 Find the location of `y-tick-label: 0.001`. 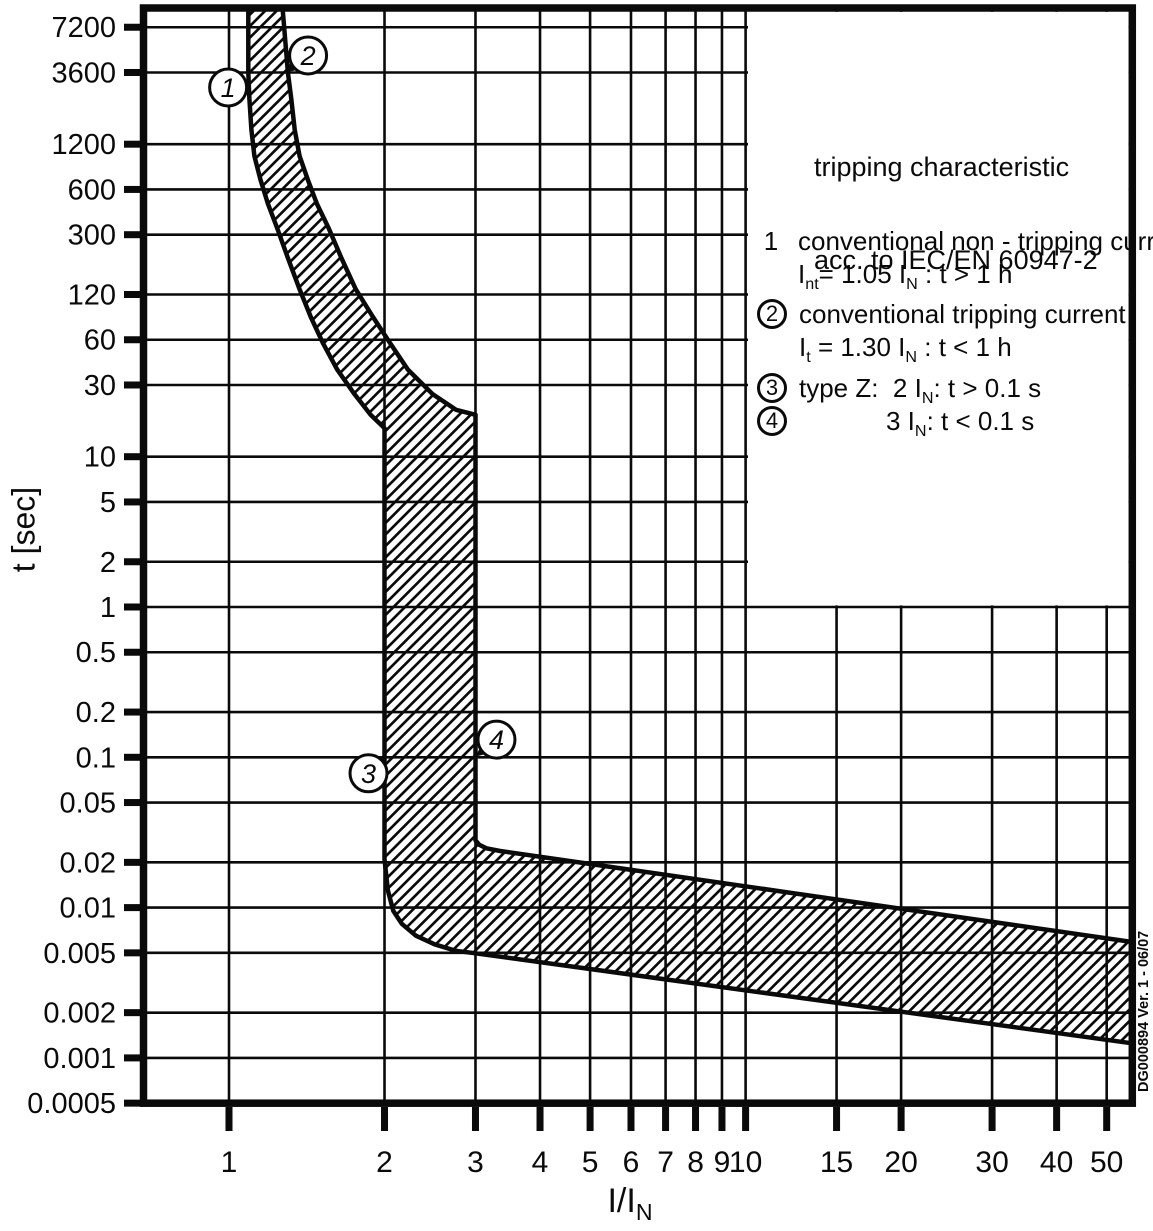

y-tick-label: 0.001 is located at coordinates (79, 1059).